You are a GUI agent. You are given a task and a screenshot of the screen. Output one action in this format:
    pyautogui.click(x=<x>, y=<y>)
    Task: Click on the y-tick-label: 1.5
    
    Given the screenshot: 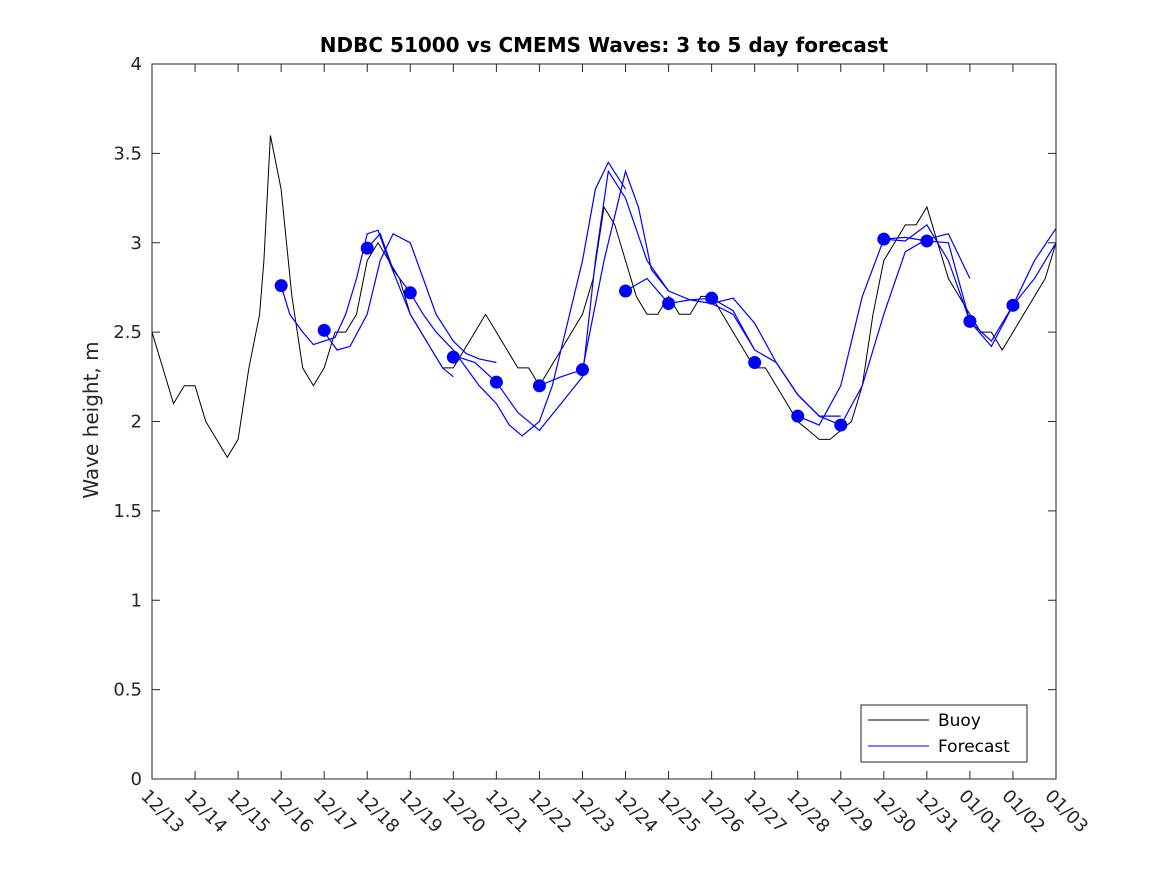 What is the action you would take?
    pyautogui.click(x=127, y=511)
    